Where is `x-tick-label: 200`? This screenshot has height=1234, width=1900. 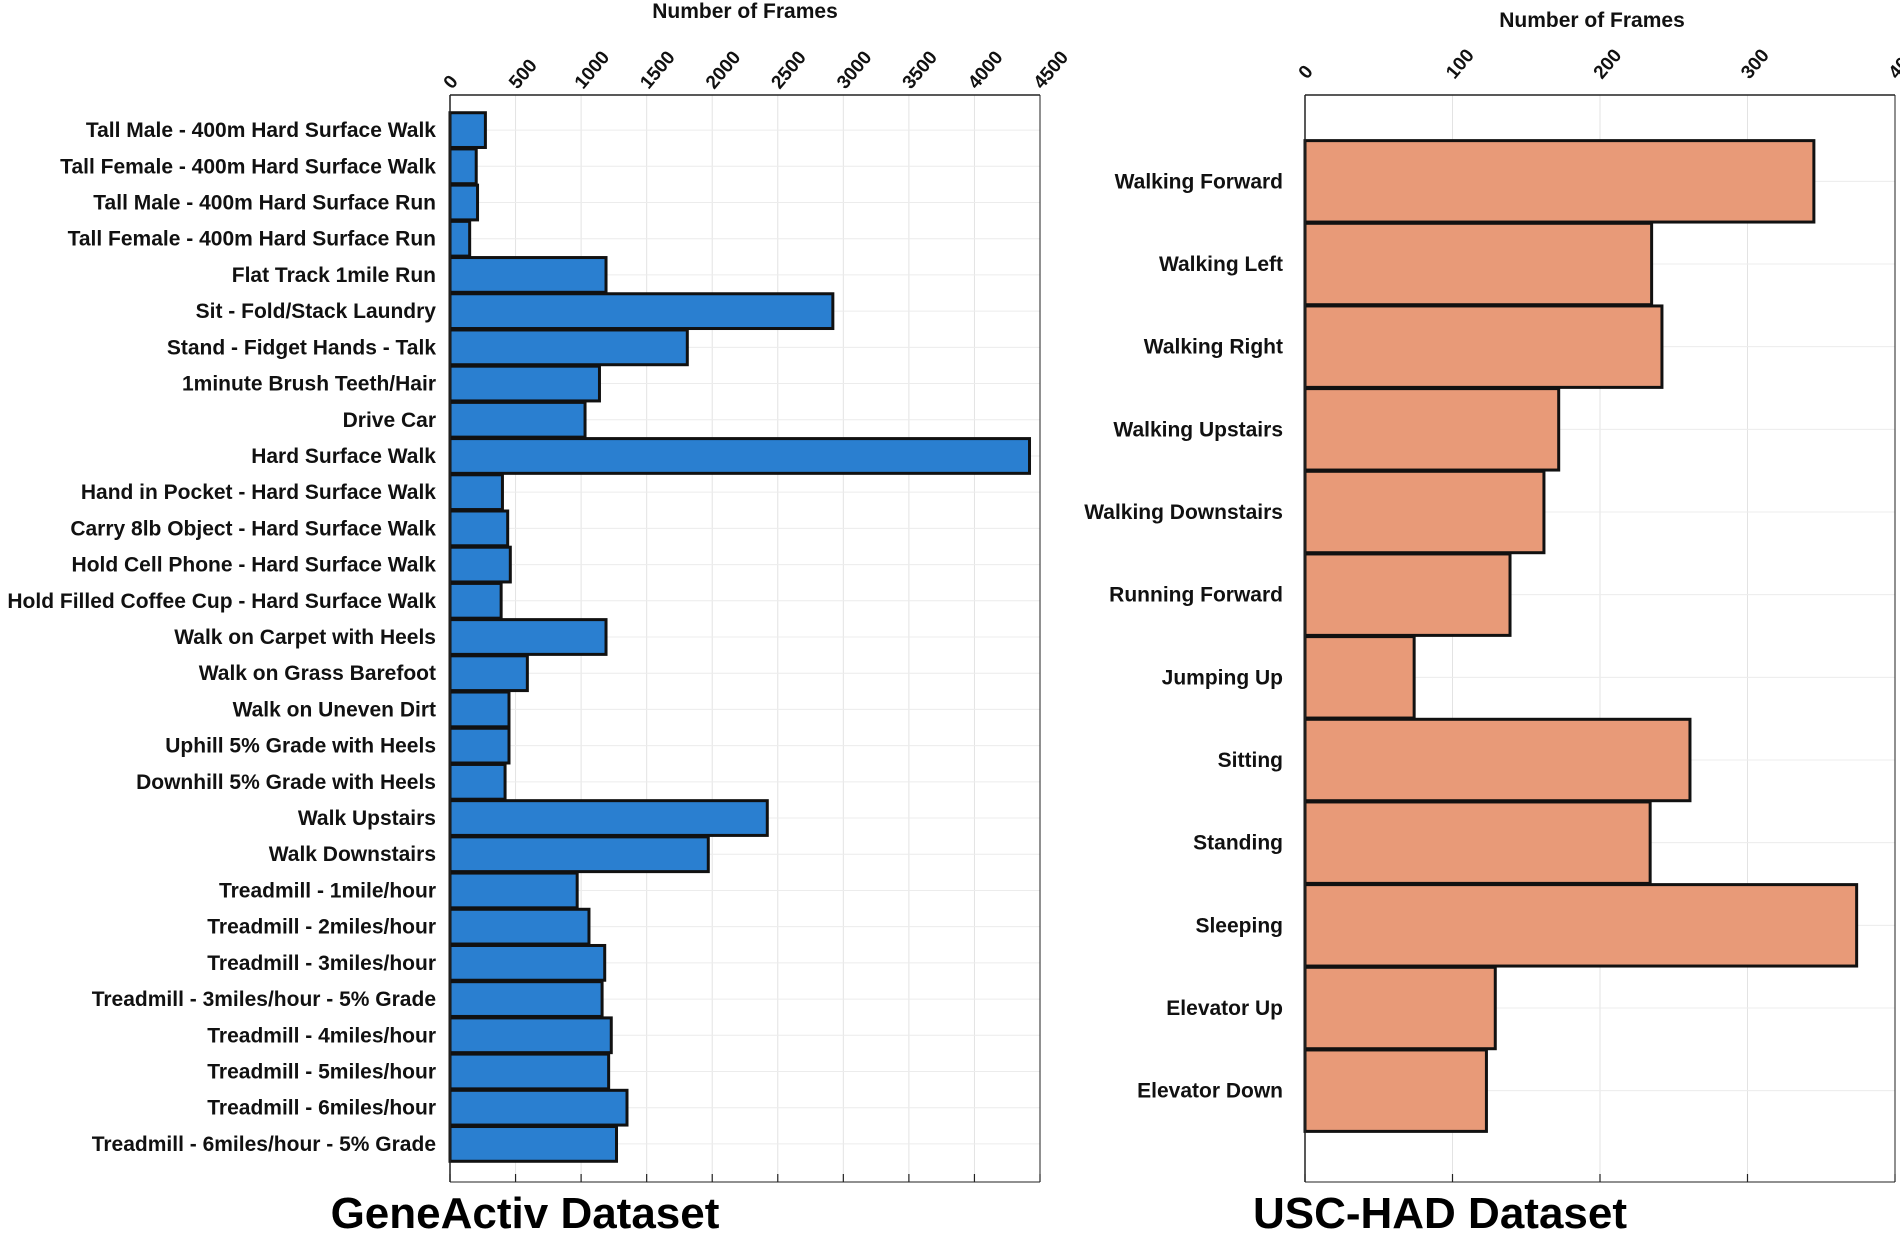 x-tick-label: 200 is located at coordinates (1608, 64).